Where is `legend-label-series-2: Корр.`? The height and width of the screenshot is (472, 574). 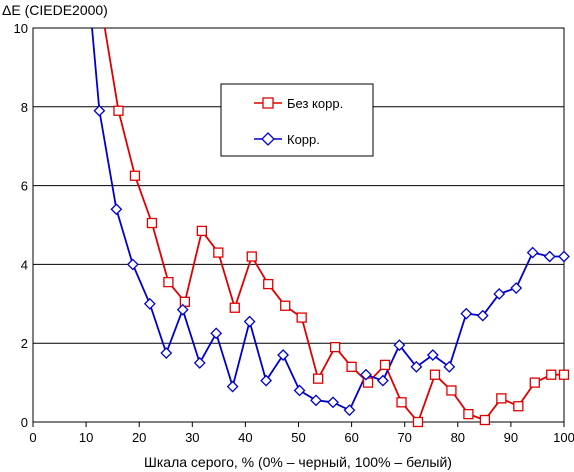 legend-label-series-2: Корр. is located at coordinates (303, 139).